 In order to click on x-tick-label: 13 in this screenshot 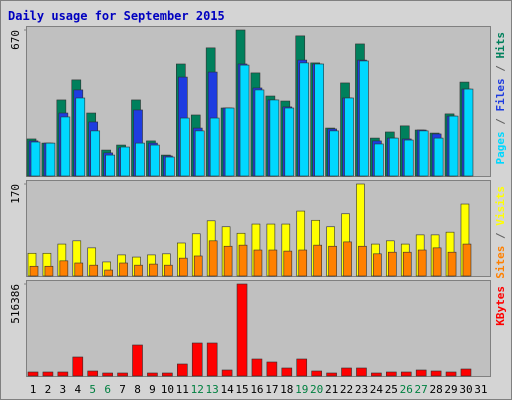, I will do `click(212, 389)`.